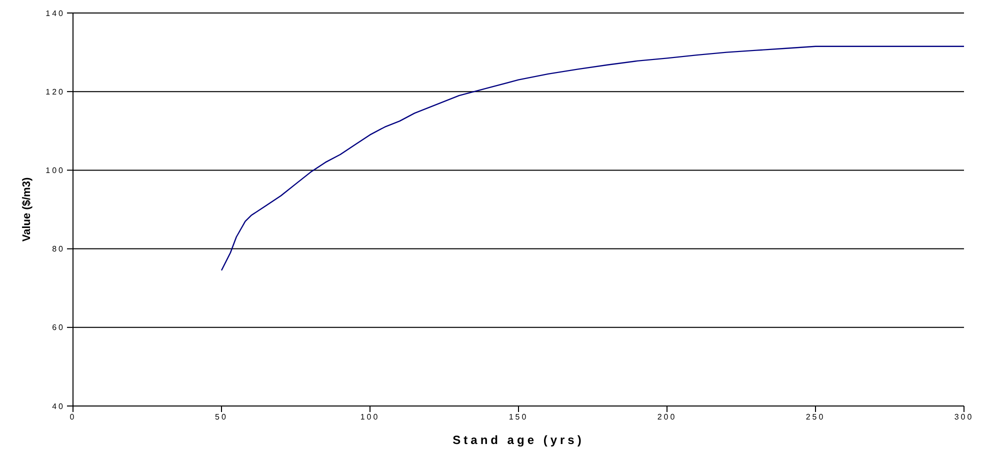 The height and width of the screenshot is (464, 984). Describe the element at coordinates (816, 417) in the screenshot. I see `x-tick-label: 250` at that location.